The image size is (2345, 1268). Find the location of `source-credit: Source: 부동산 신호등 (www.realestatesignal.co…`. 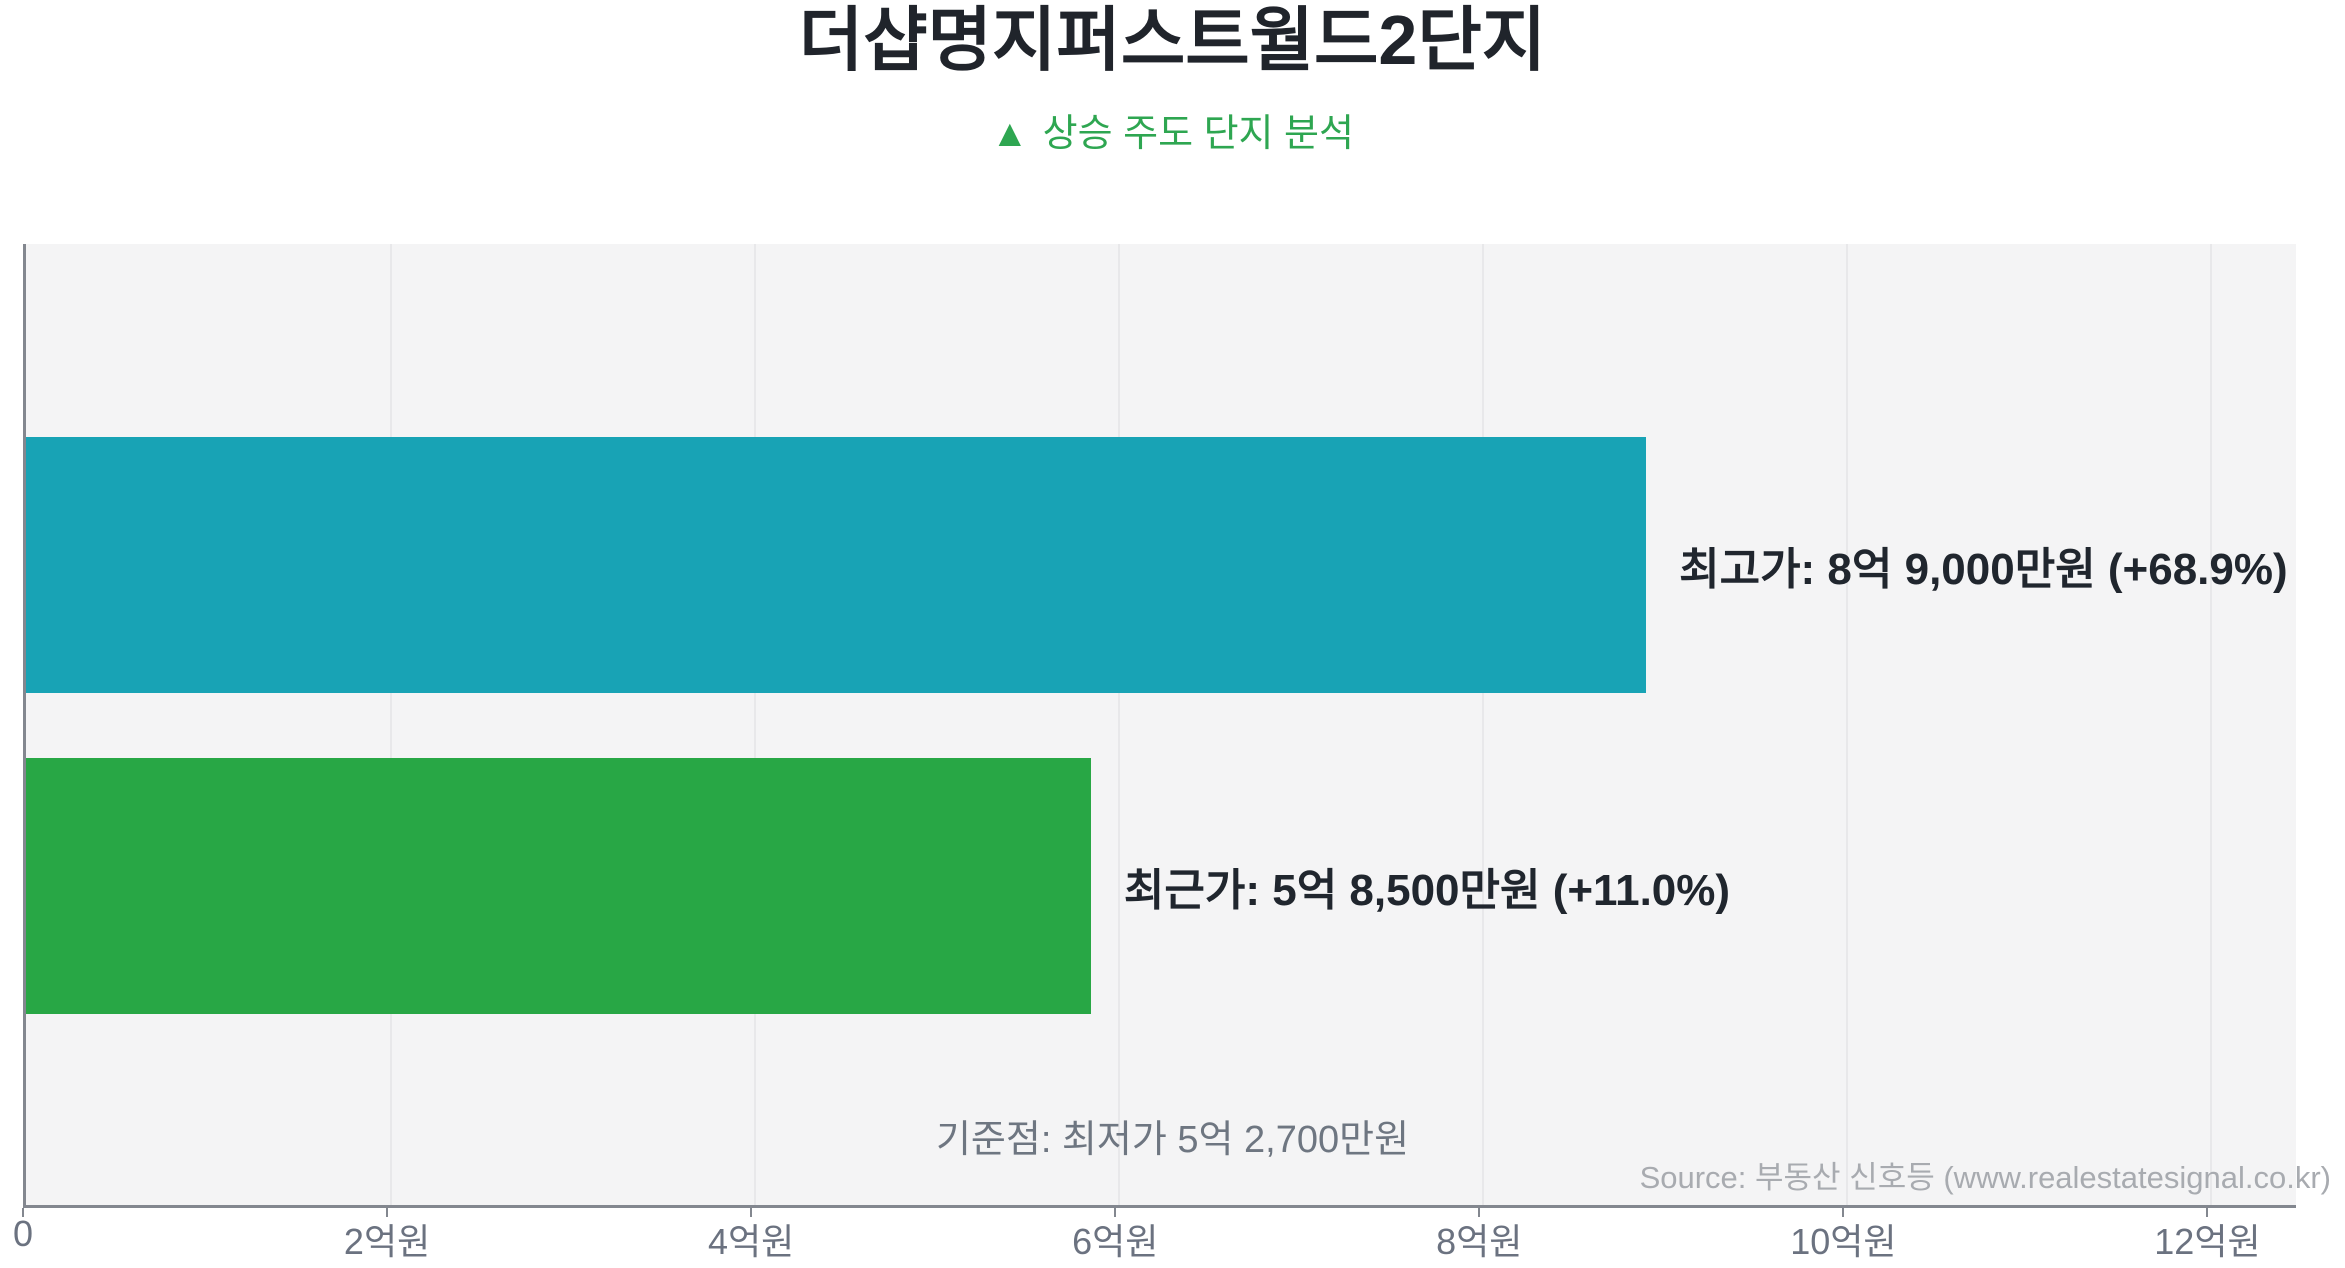

source-credit: Source: 부동산 신호등 (www.realestatesignal.co… is located at coordinates (1985, 1177).